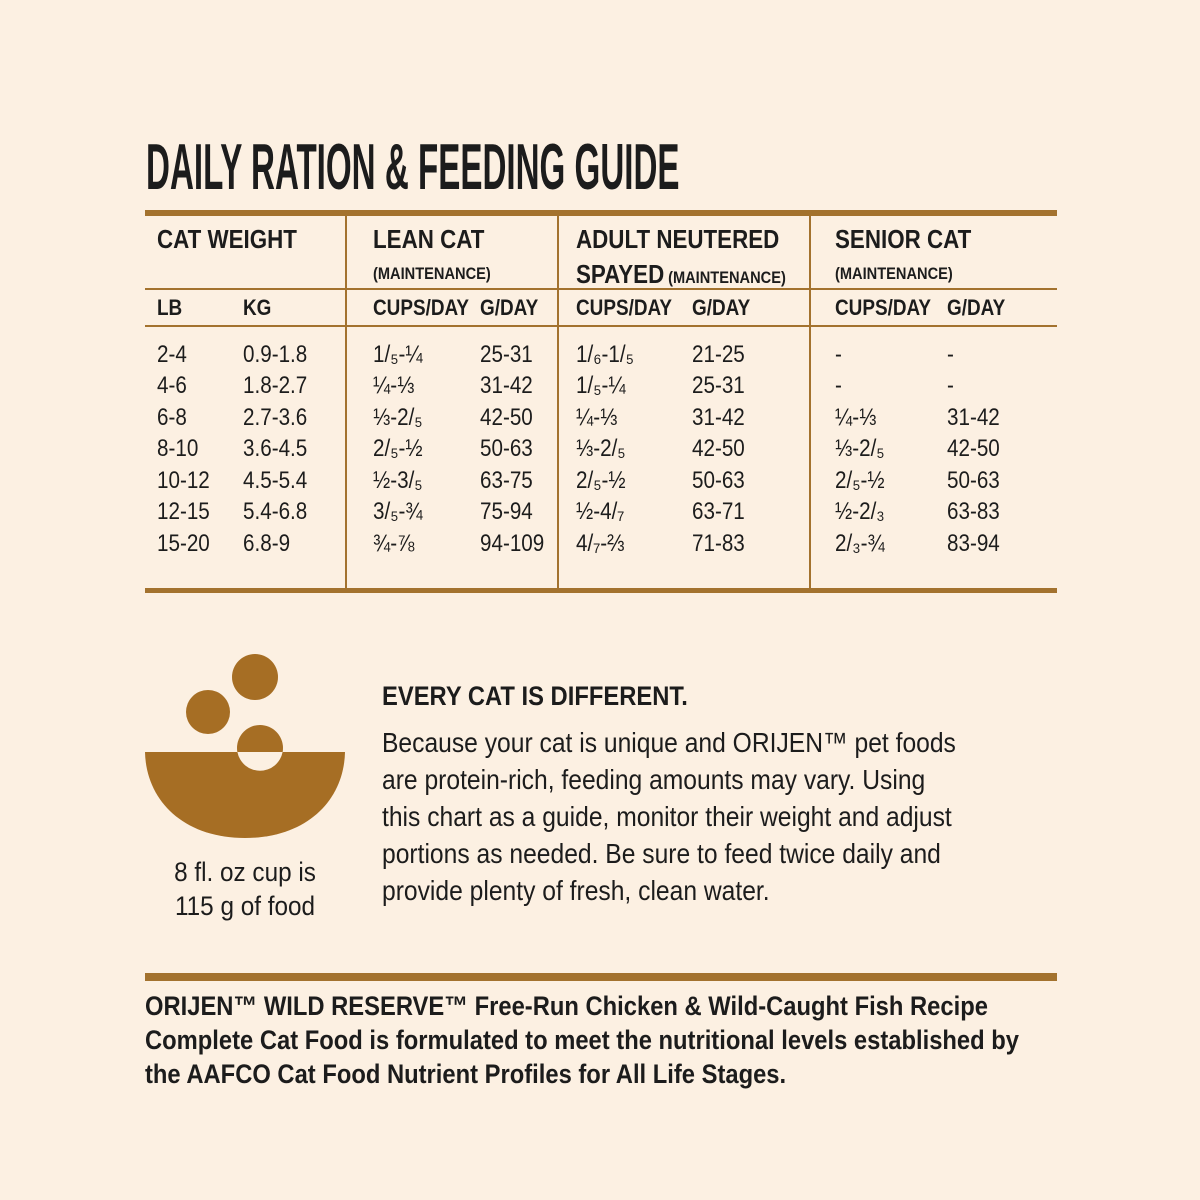  I want to click on table-row: 12-15 5.4-6.8, so click(245, 513).